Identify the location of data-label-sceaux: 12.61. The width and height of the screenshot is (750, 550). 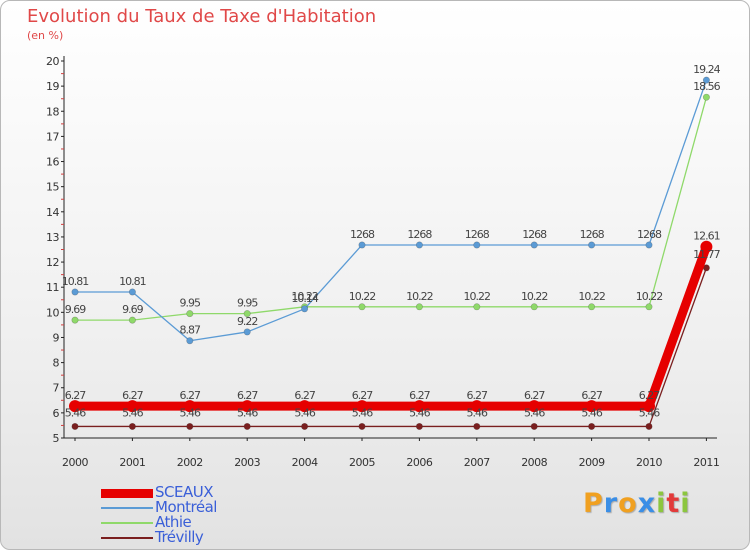
(706, 236).